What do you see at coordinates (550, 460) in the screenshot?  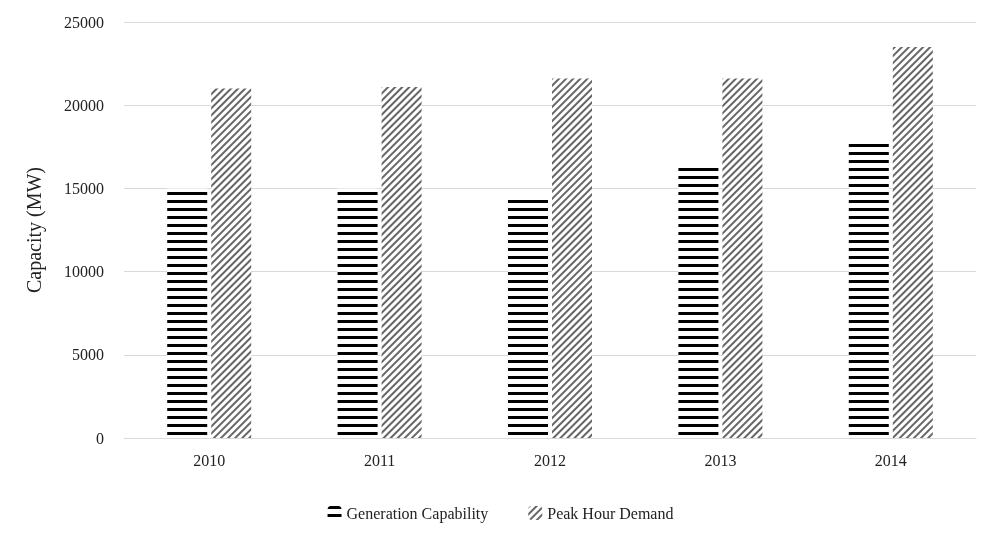 I see `x-tick-label: 2012` at bounding box center [550, 460].